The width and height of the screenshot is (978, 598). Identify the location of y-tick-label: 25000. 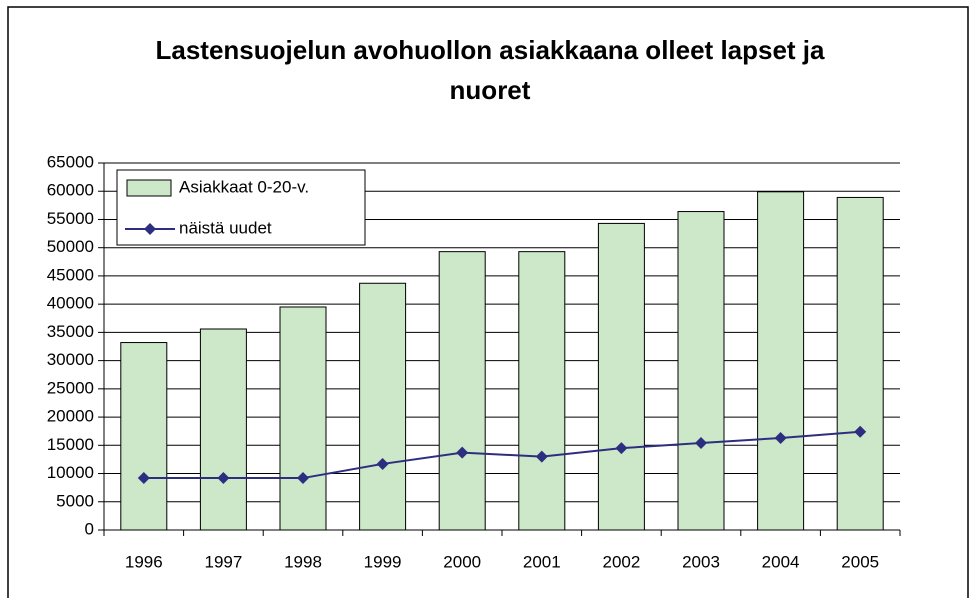
(70, 387).